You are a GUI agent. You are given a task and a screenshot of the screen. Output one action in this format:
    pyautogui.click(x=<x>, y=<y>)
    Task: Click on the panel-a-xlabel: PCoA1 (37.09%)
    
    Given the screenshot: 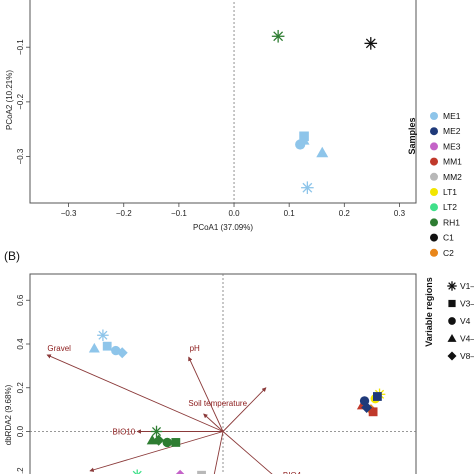 What is the action you would take?
    pyautogui.click(x=223, y=227)
    